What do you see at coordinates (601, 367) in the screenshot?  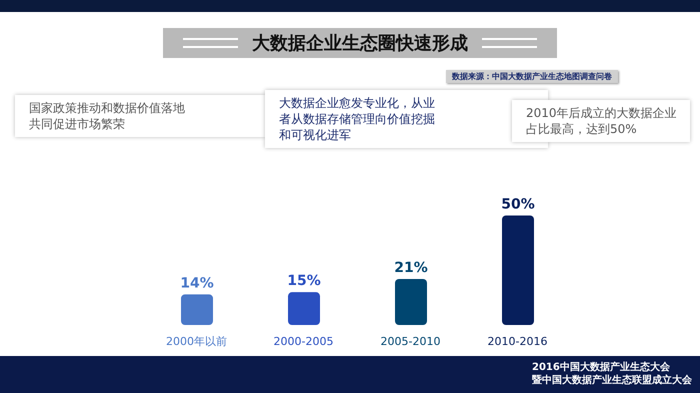 I see `text: 2016中国大数据产业生态大会` at bounding box center [601, 367].